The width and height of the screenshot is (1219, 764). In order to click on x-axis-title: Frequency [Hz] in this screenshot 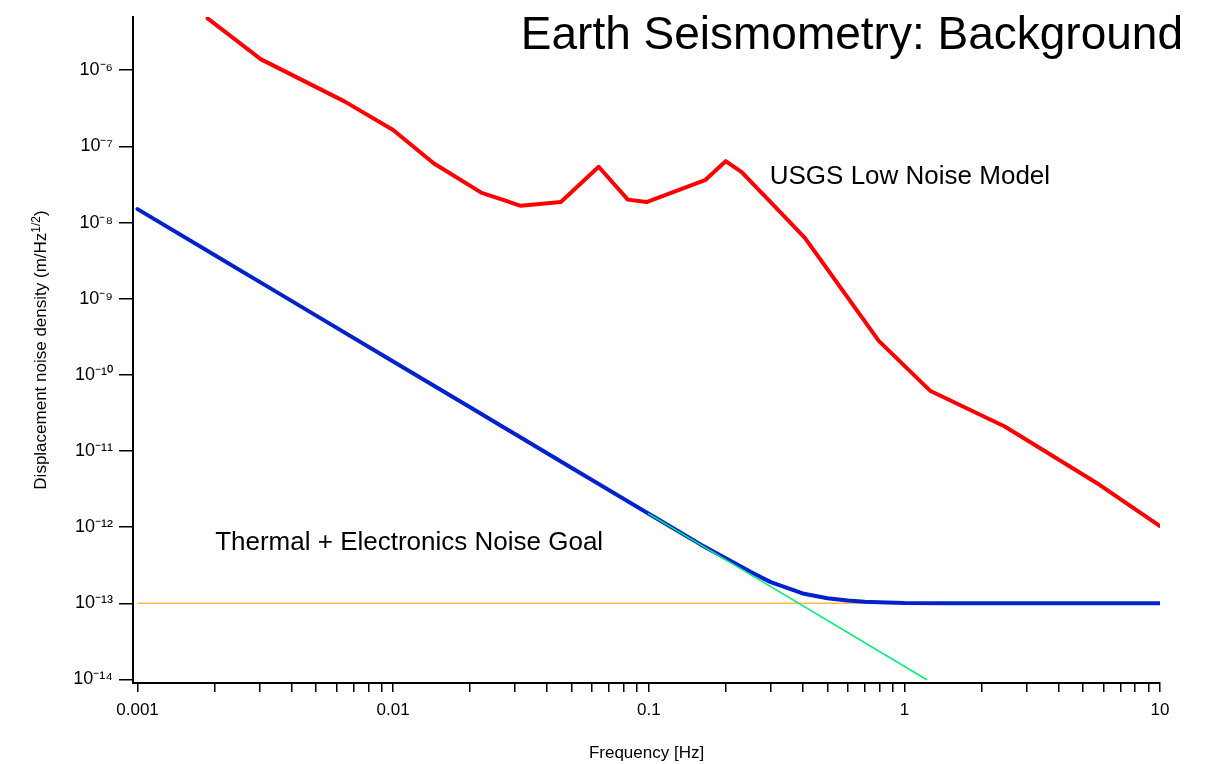, I will do `click(646, 753)`.